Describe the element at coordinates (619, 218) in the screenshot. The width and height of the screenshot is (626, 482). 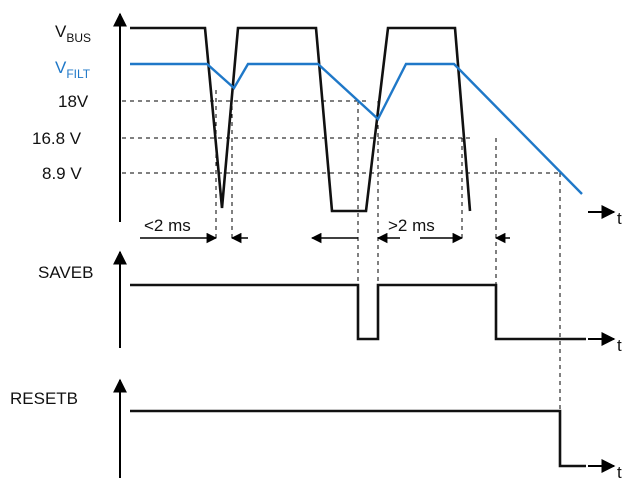
I see `time-label-1: t` at that location.